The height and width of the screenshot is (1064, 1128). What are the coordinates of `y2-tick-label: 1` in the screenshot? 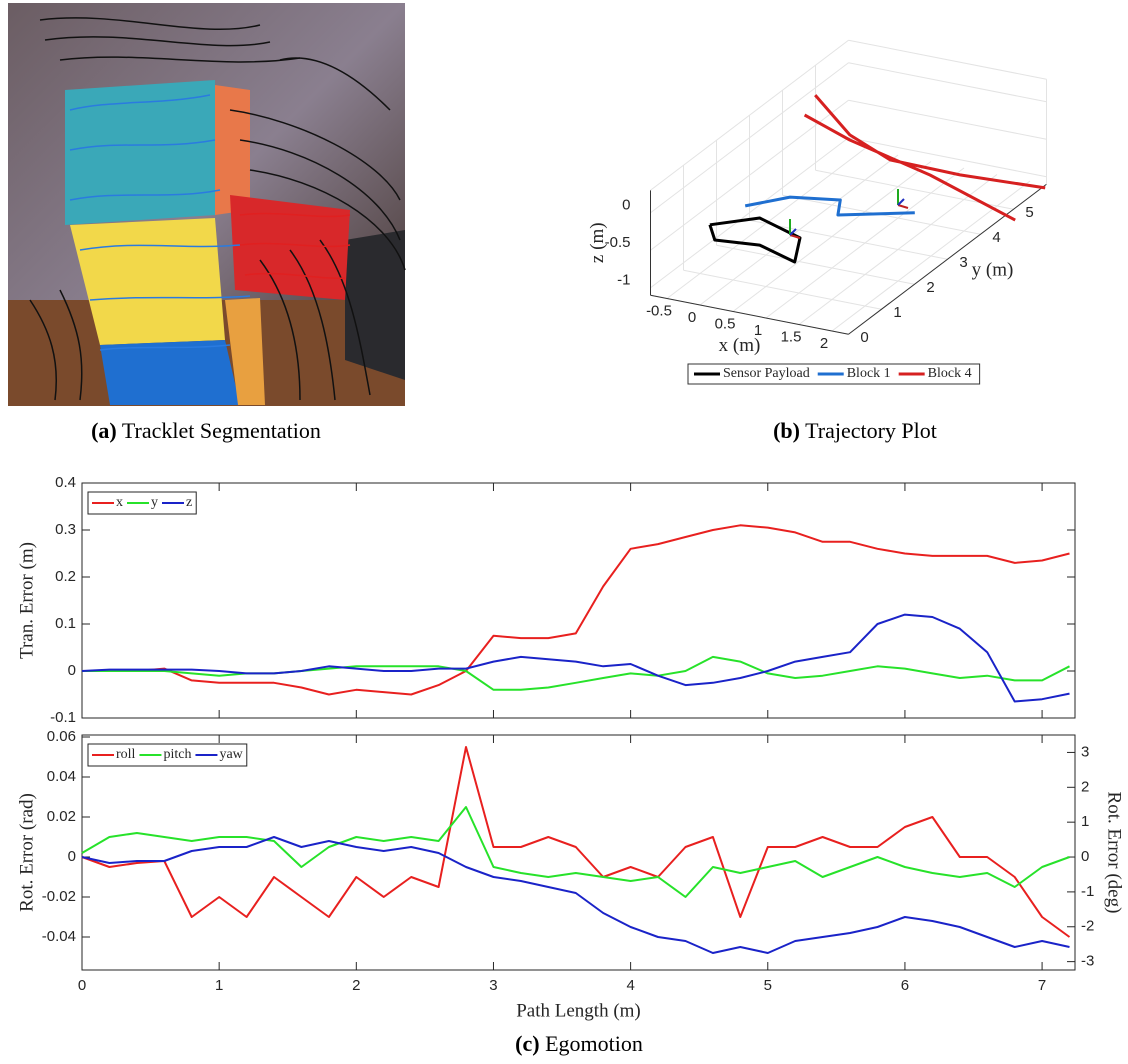 It's located at (1085, 821).